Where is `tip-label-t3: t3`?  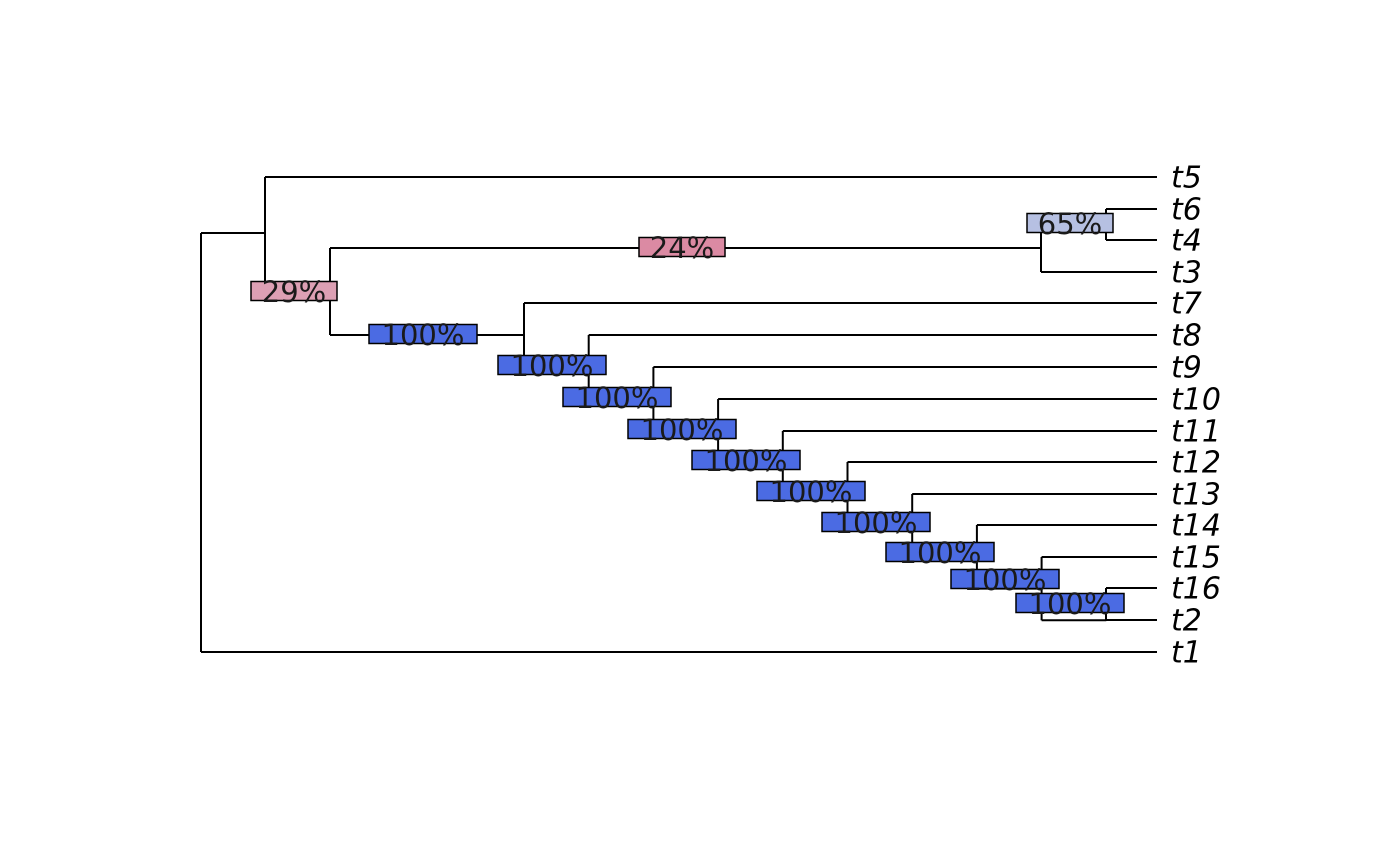 tip-label-t3: t3 is located at coordinates (1186, 273).